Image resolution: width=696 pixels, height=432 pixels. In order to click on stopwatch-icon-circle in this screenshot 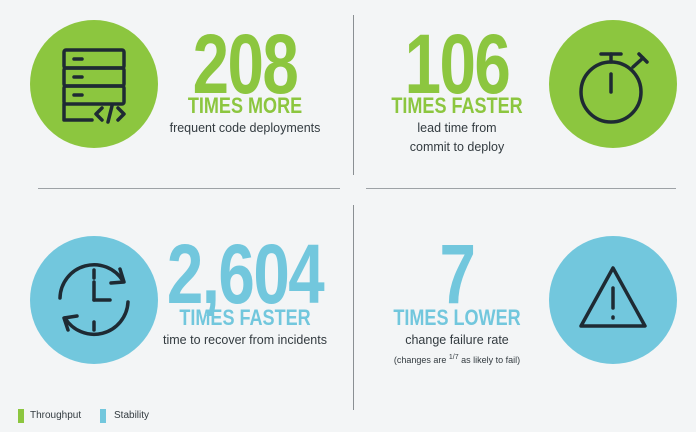, I will do `click(613, 84)`.